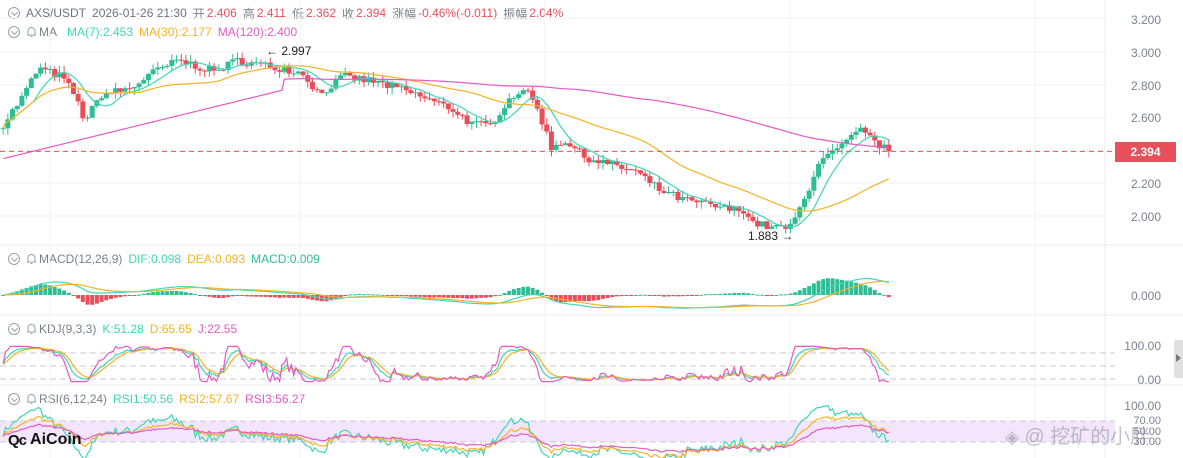  Describe the element at coordinates (1145, 118) in the screenshot. I see `price-axis-tick: 2.600` at that location.